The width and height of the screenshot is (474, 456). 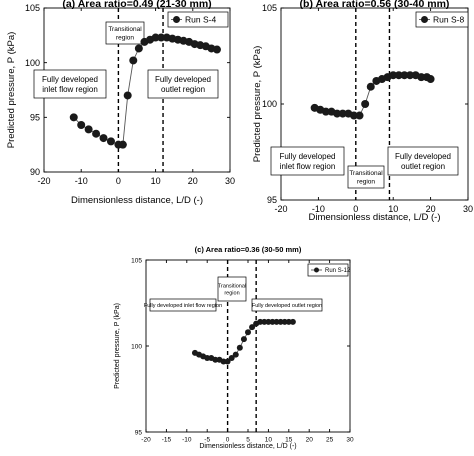 I want to click on chart-title: (a) Area ratio=0.49 (21-30 mm), so click(x=136, y=5).